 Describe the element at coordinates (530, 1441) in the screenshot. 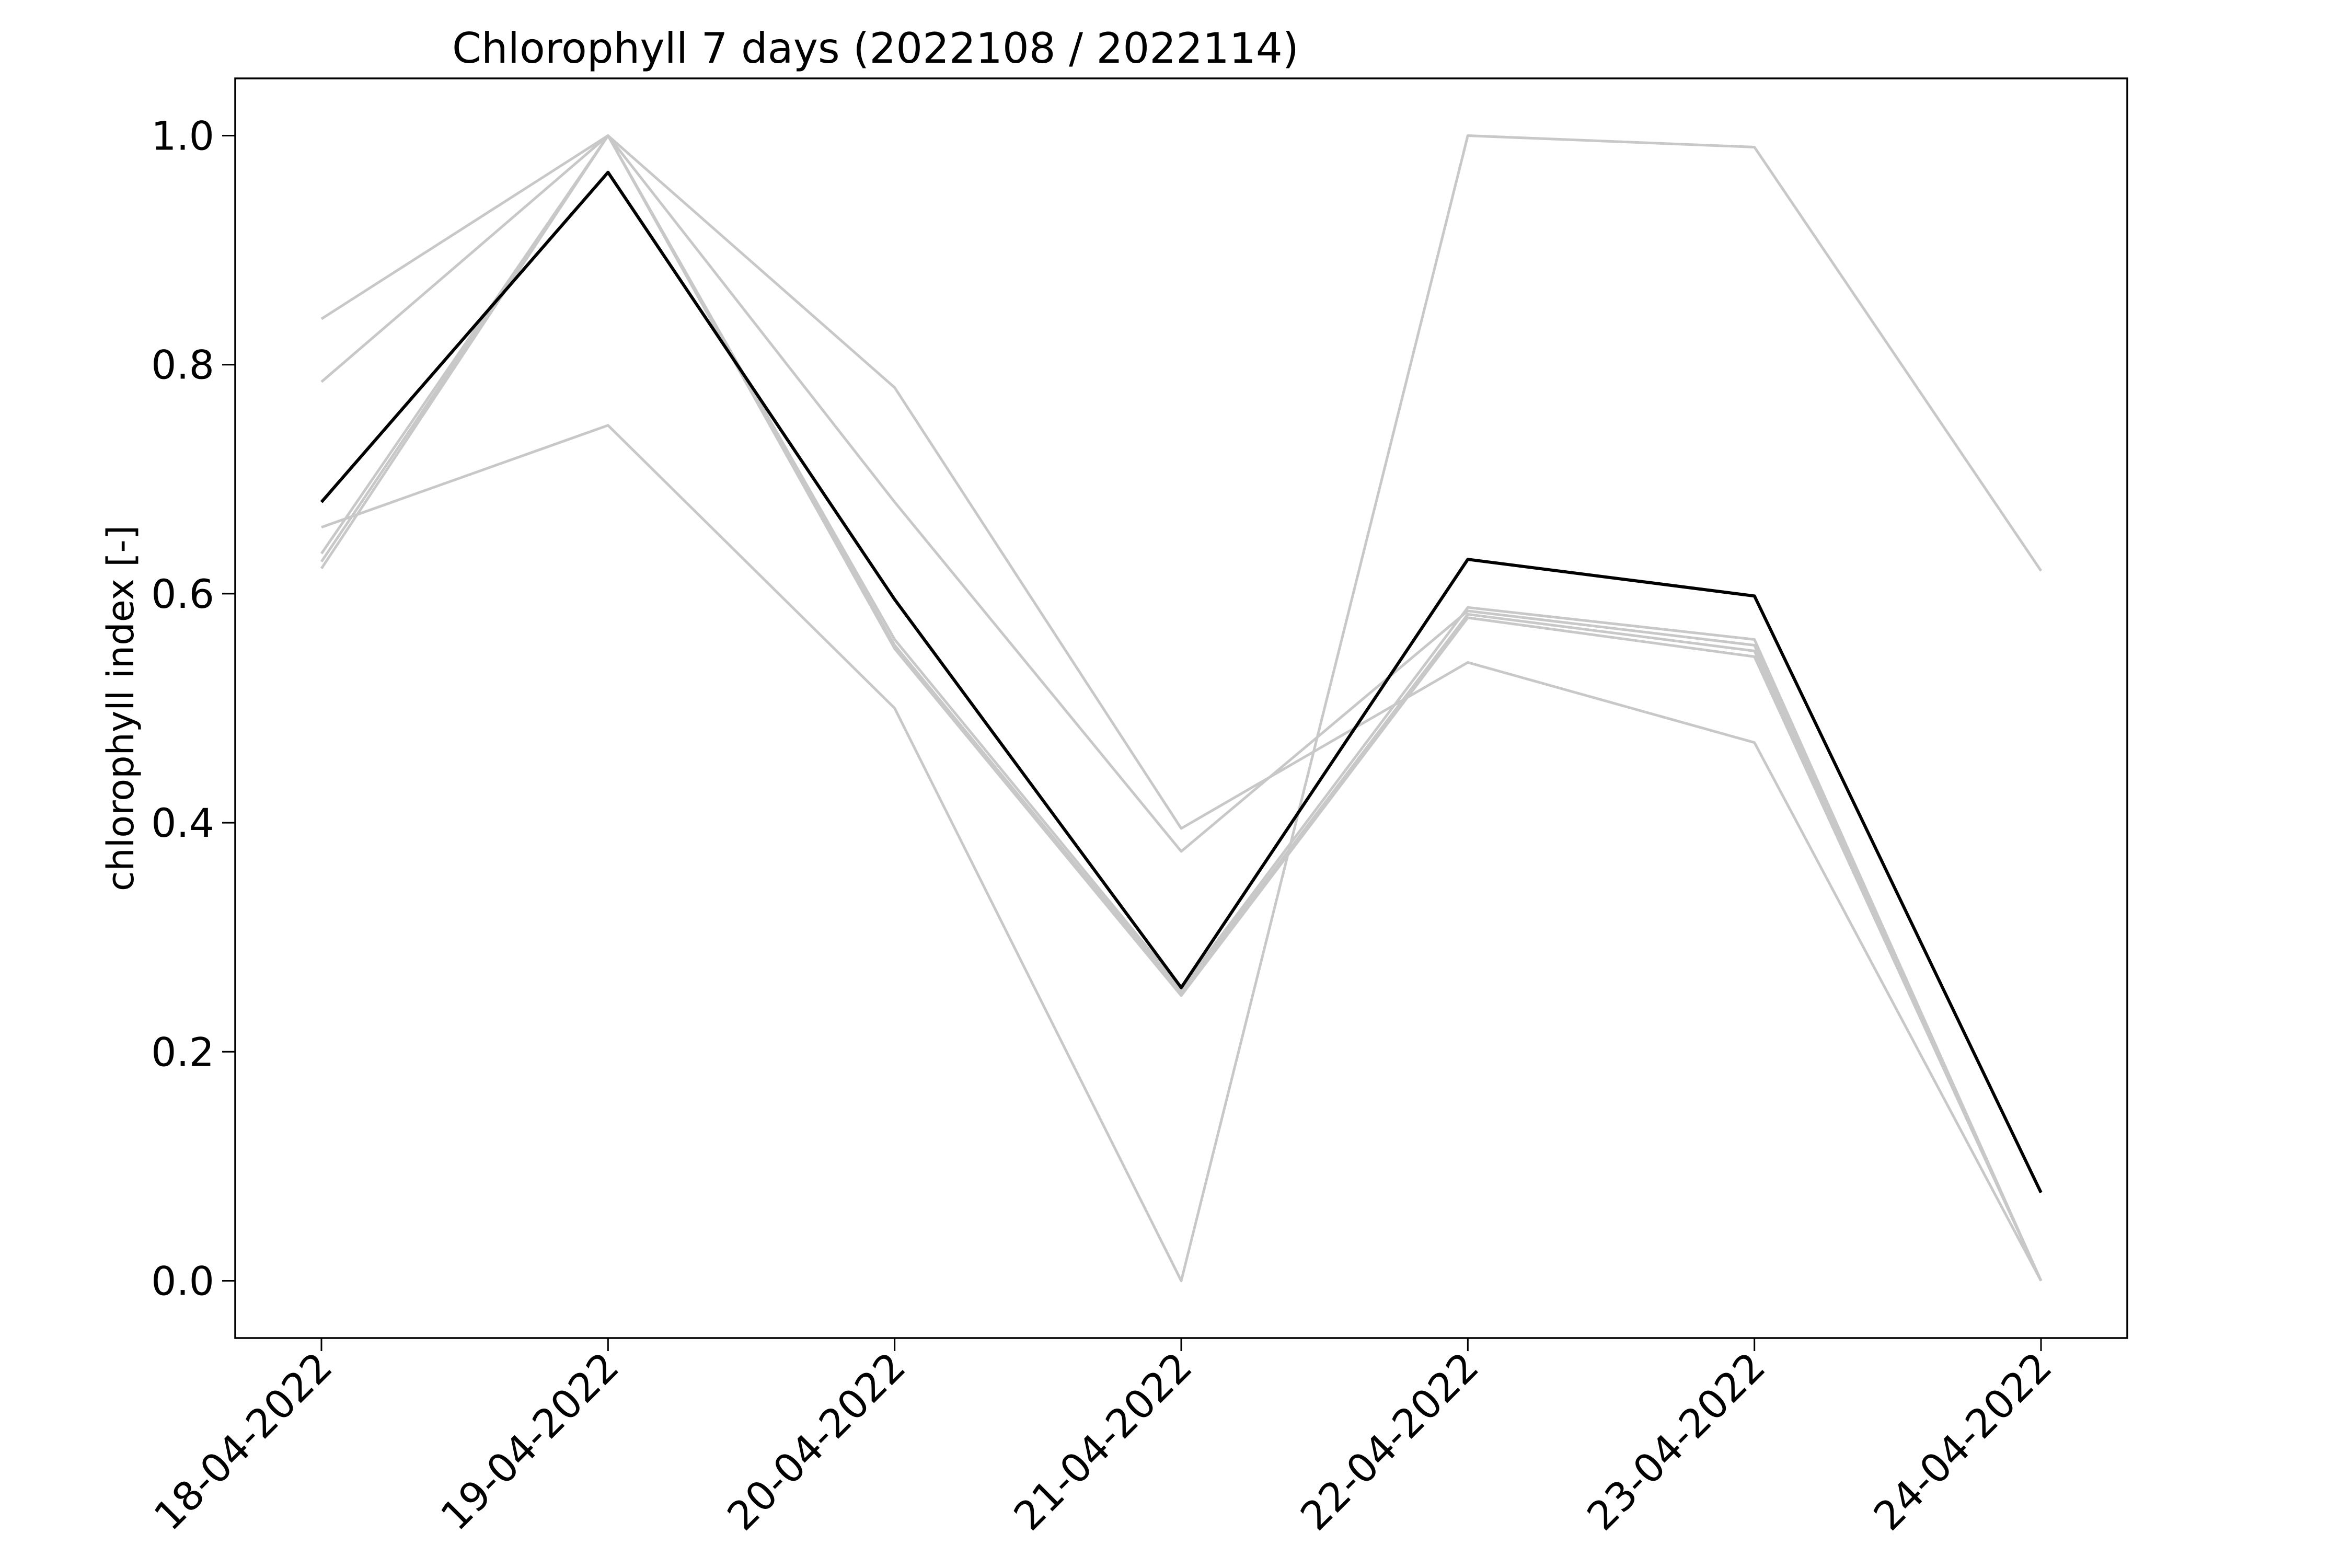

I see `x-tick-label-2: 19-04-2022` at that location.